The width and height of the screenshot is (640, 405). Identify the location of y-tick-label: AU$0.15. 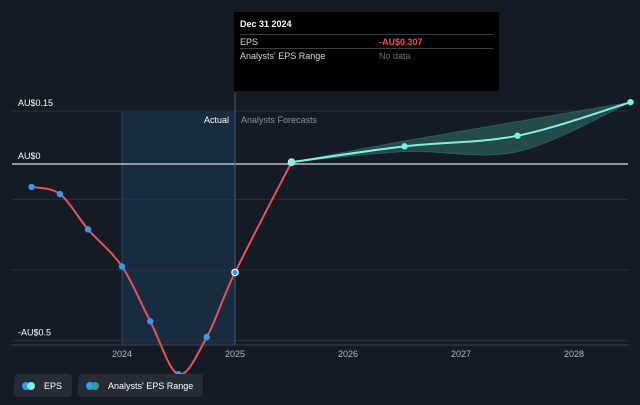
(35, 103).